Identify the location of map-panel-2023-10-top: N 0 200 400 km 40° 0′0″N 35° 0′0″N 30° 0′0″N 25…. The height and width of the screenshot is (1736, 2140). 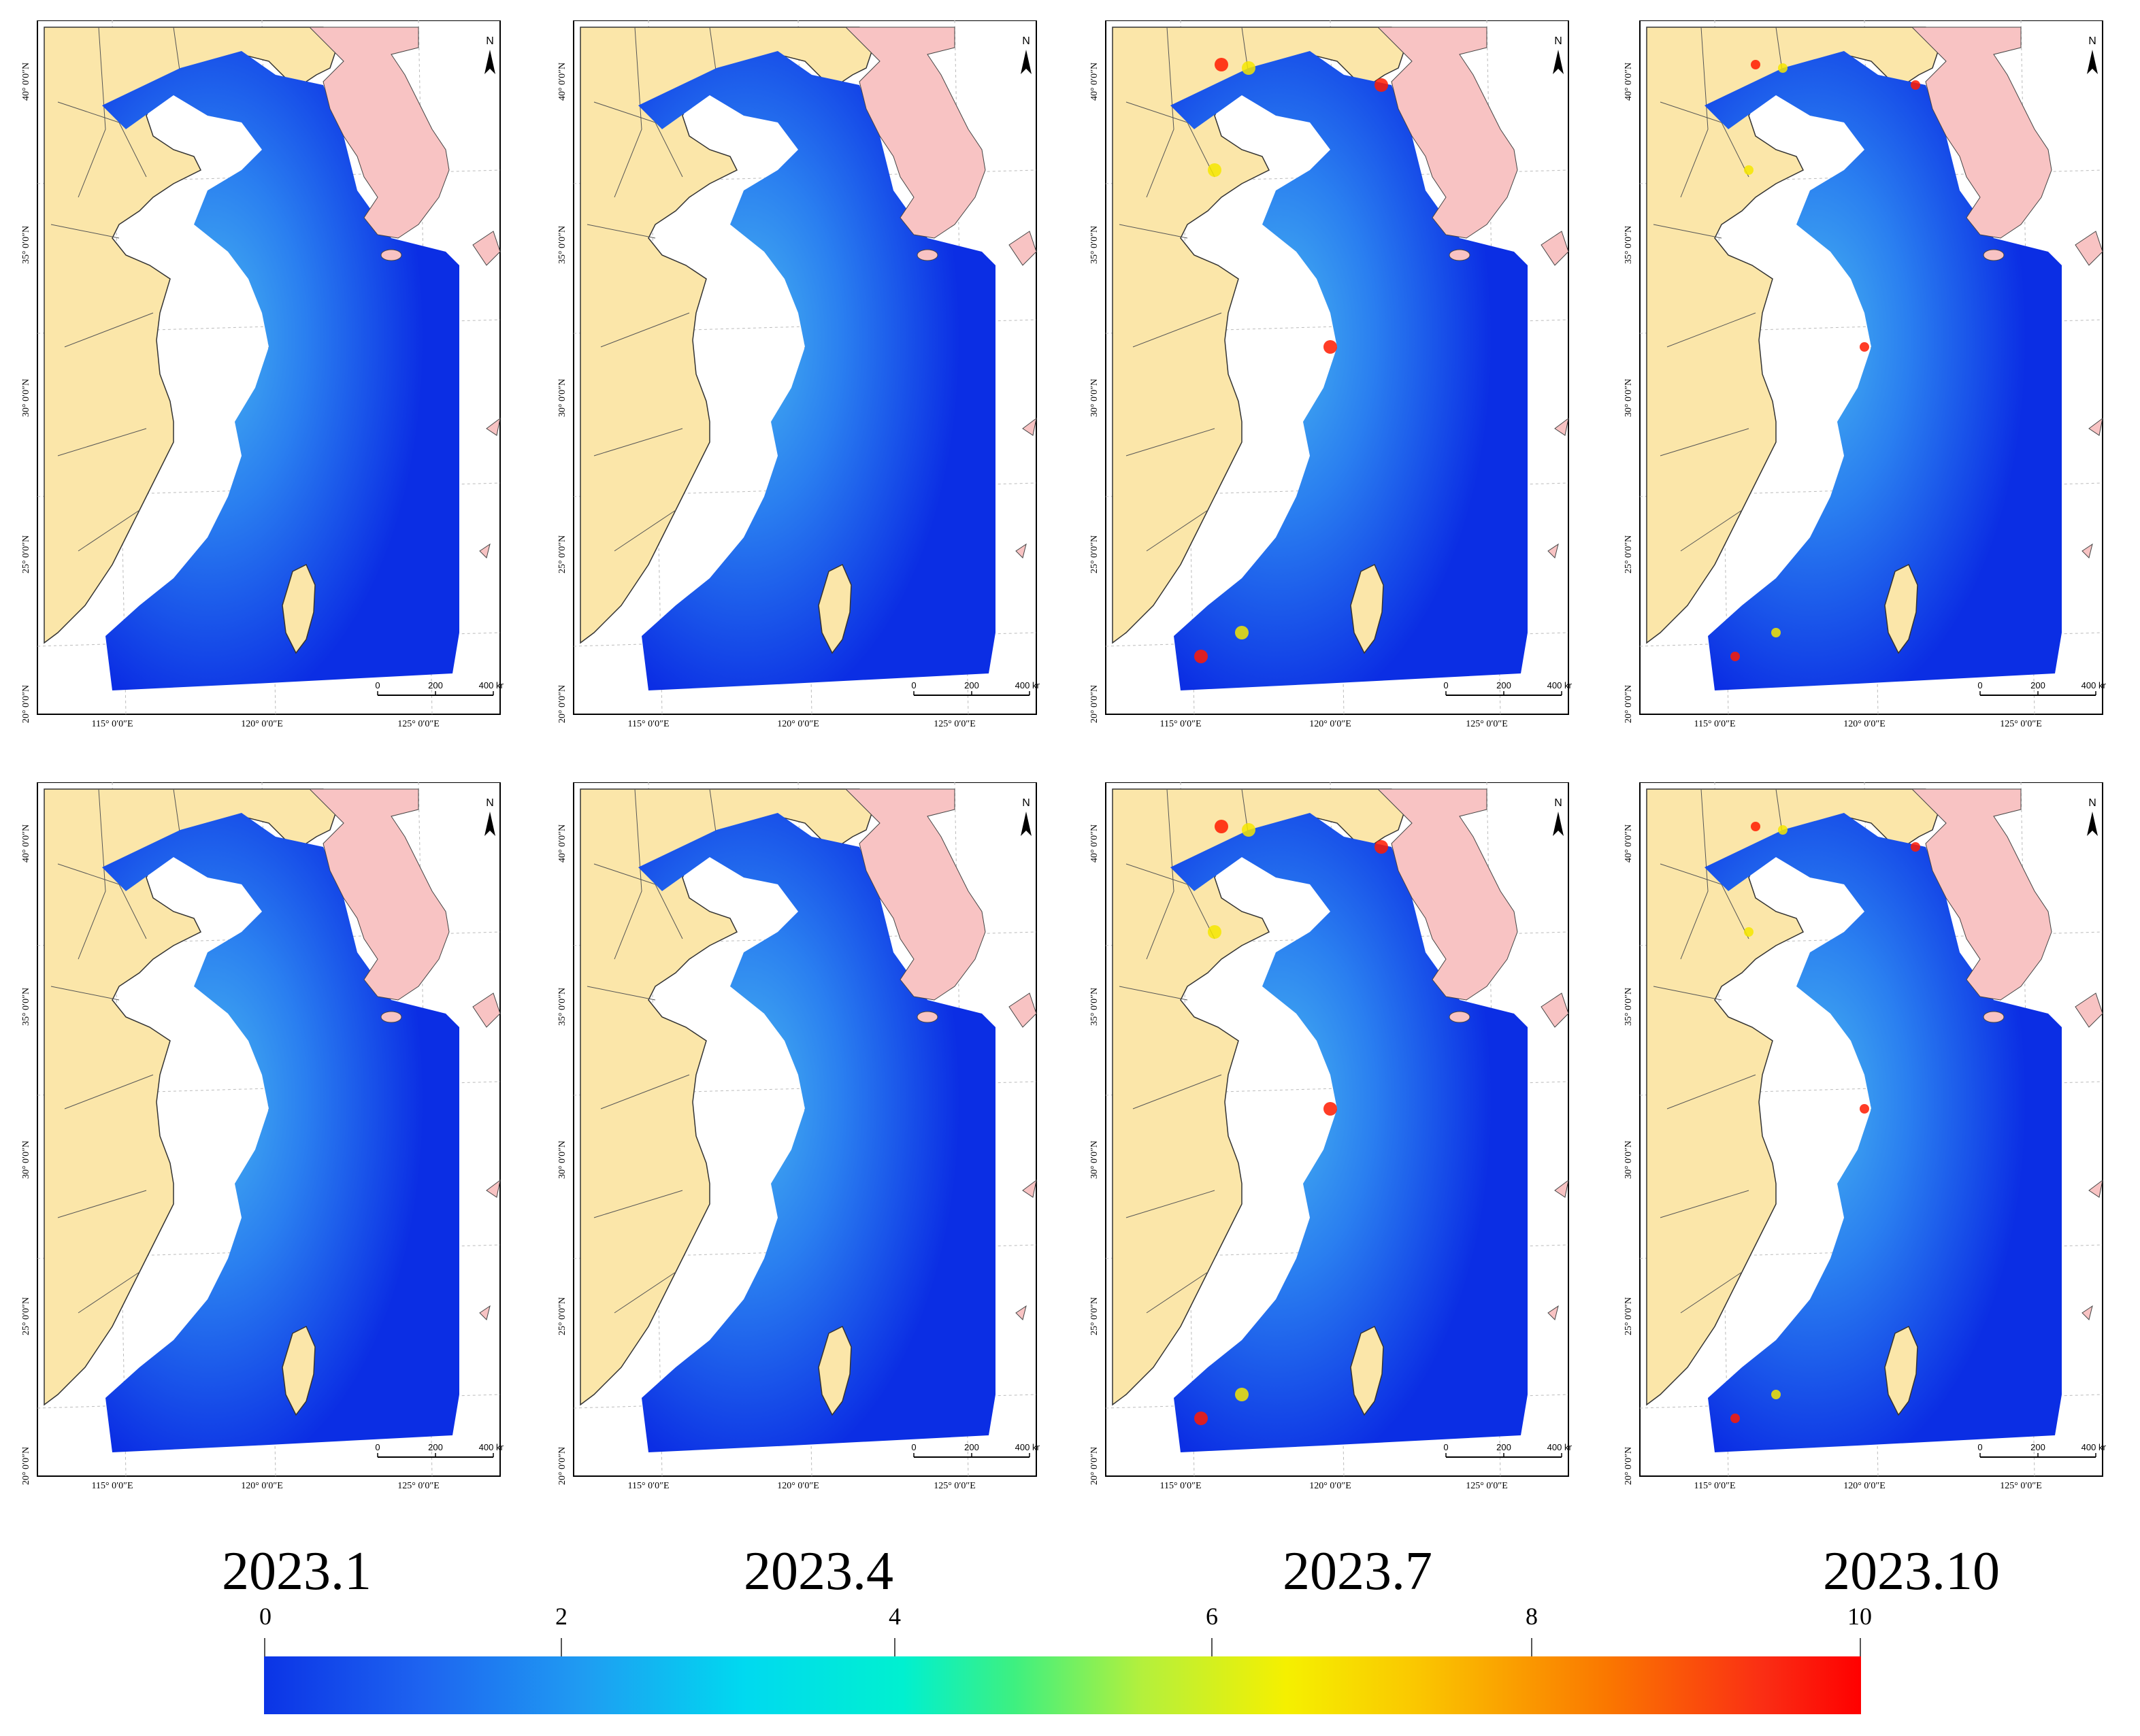
(1861, 374).